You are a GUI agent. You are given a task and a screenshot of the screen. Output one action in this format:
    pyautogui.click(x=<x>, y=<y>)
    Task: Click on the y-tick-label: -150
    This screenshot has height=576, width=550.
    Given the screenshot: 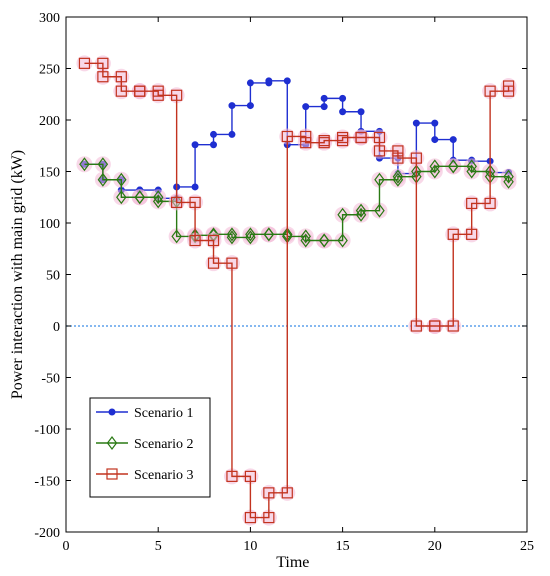 What is the action you would take?
    pyautogui.click(x=47, y=482)
    